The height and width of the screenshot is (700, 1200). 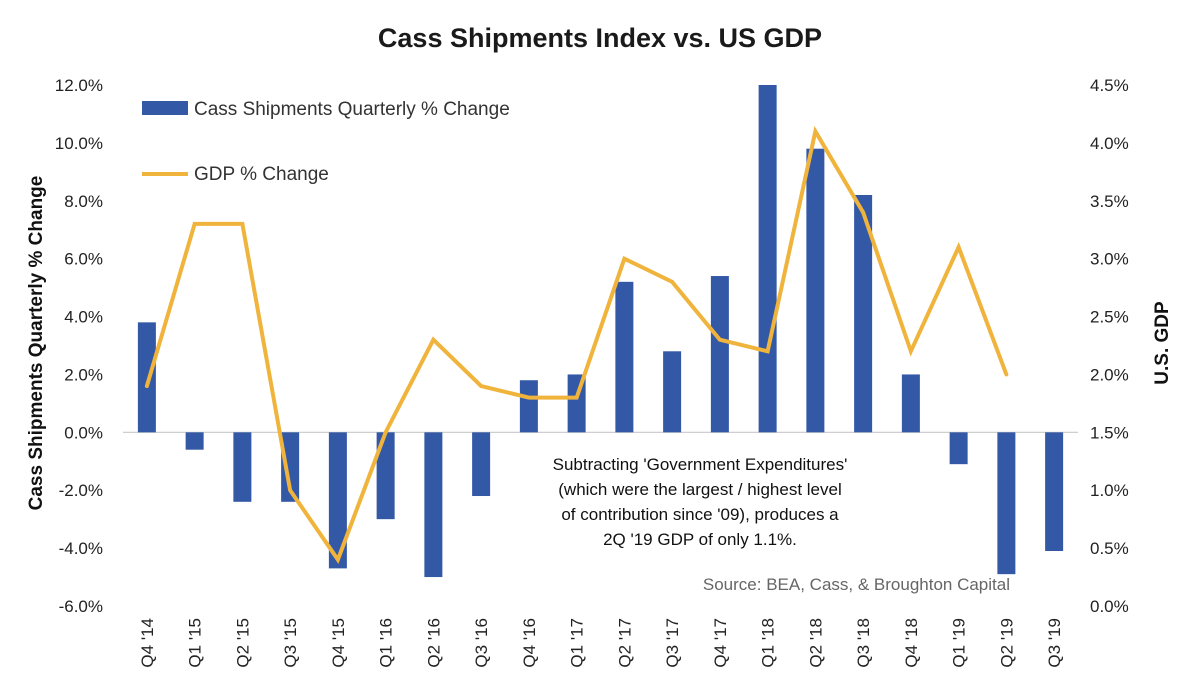 What do you see at coordinates (1109, 490) in the screenshot?
I see `y-tick-right: 1.0%` at bounding box center [1109, 490].